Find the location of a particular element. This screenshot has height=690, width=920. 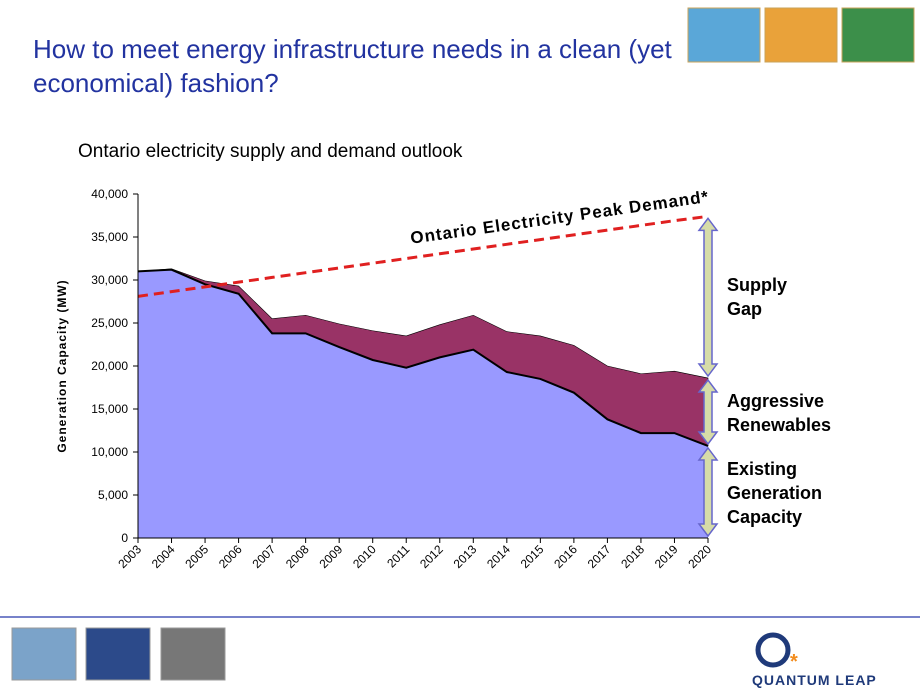

x-tick-label: 2016 is located at coordinates (565, 556).